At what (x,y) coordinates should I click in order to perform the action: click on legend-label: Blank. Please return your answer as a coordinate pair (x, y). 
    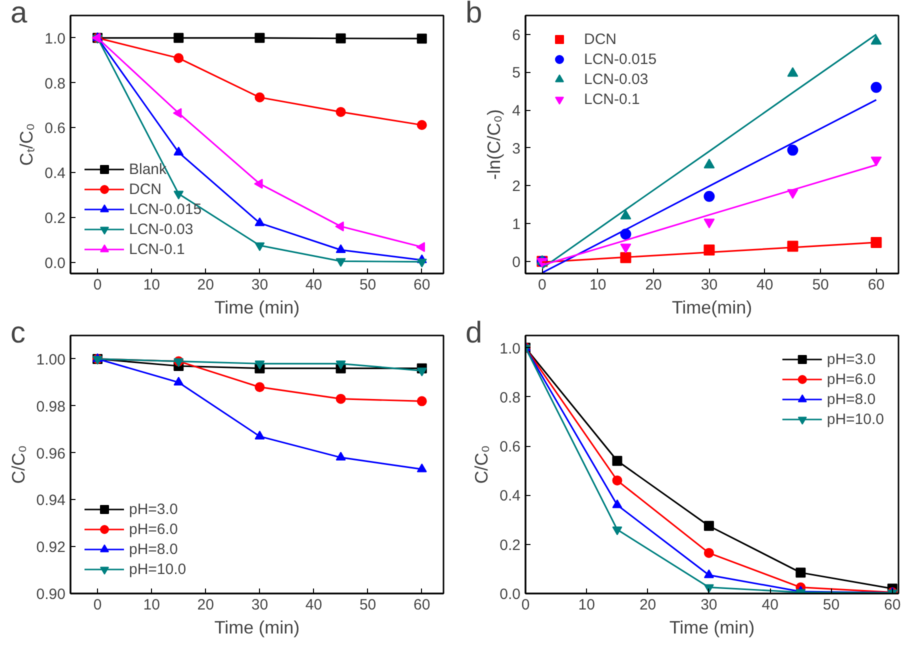
    Looking at the image, I should click on (148, 169).